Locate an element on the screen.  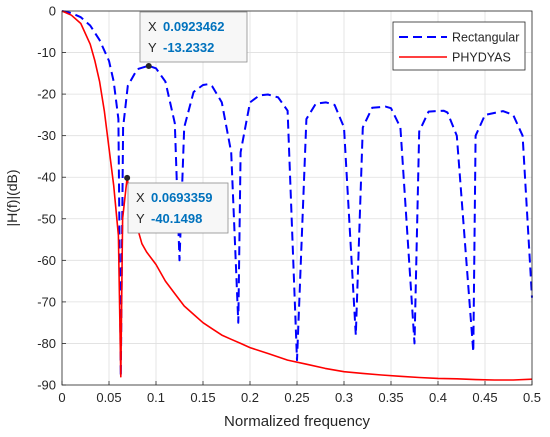
x-tick-label: 0.1 is located at coordinates (156, 397).